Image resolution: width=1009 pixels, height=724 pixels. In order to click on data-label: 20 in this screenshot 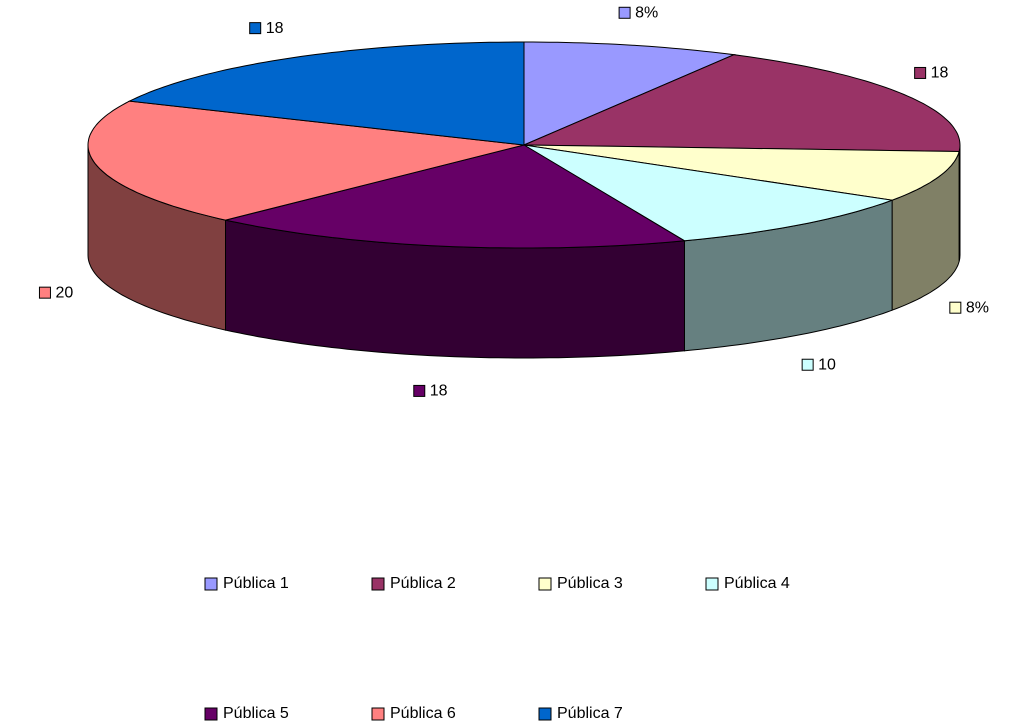, I will do `click(64, 292)`.